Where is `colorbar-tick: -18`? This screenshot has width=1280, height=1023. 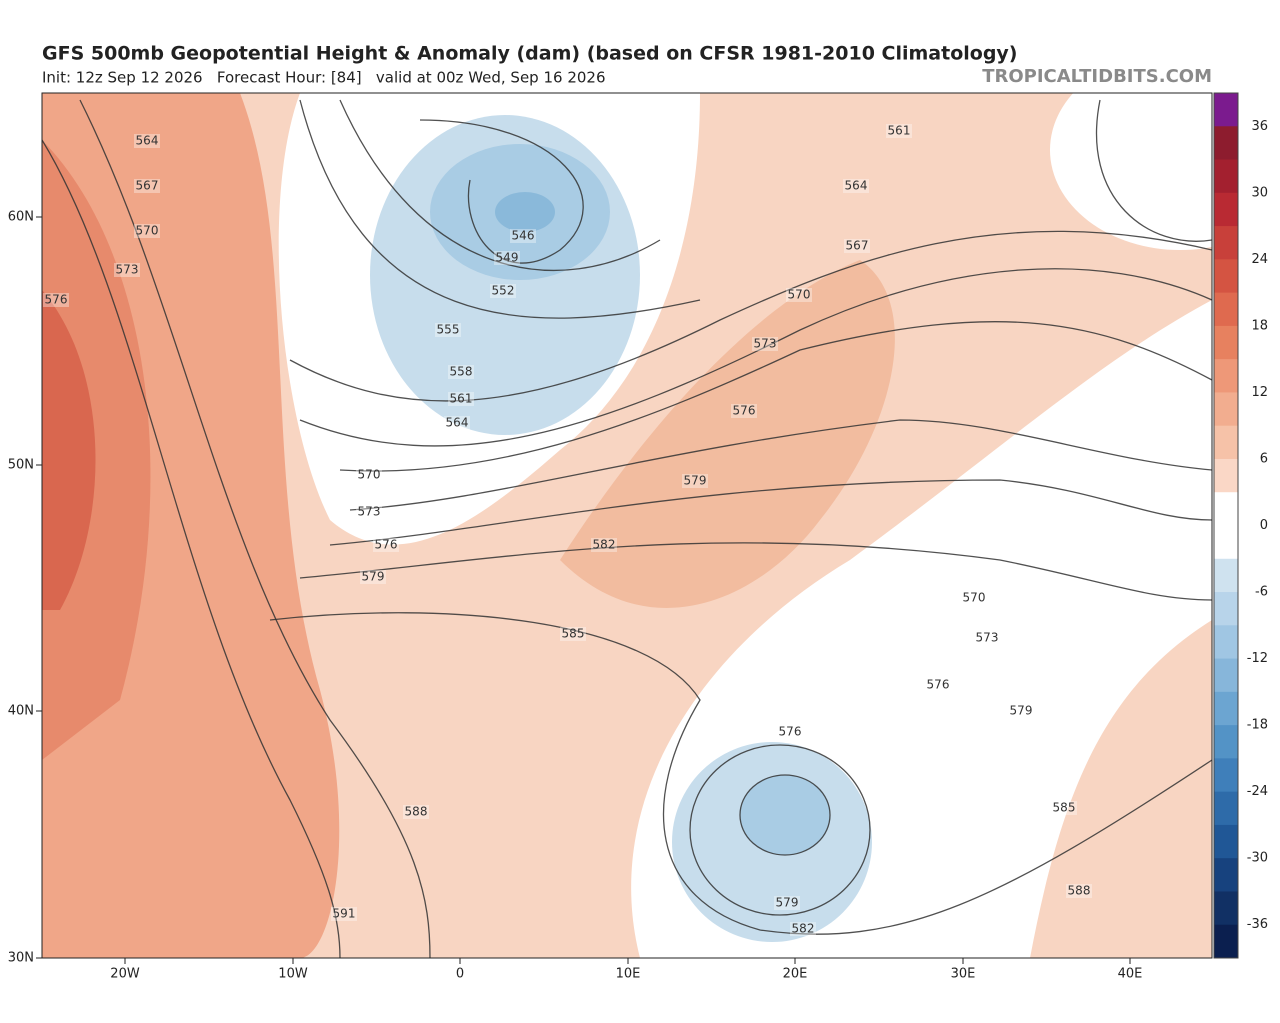 colorbar-tick: -18 is located at coordinates (1257, 725).